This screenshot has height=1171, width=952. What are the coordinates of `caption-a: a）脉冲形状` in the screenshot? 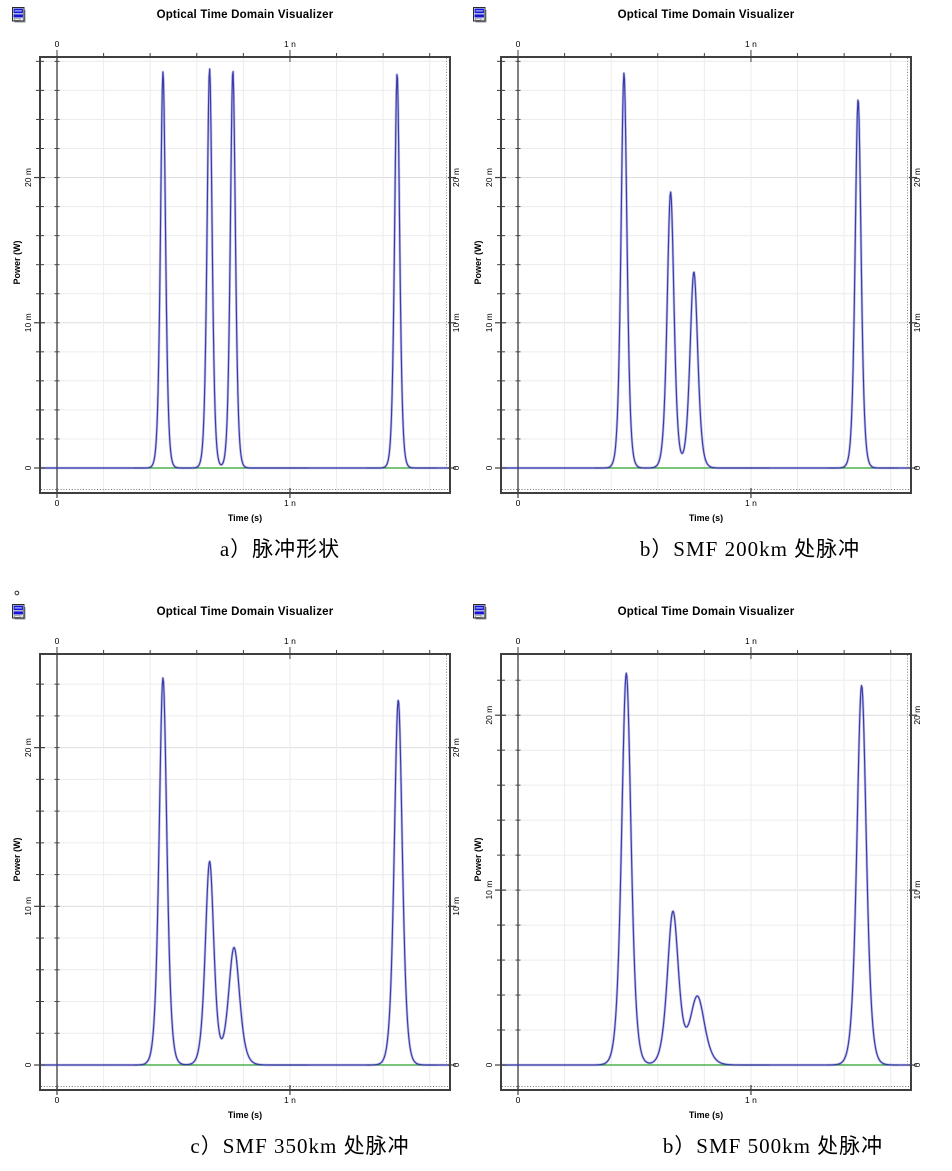 It's located at (280, 549).